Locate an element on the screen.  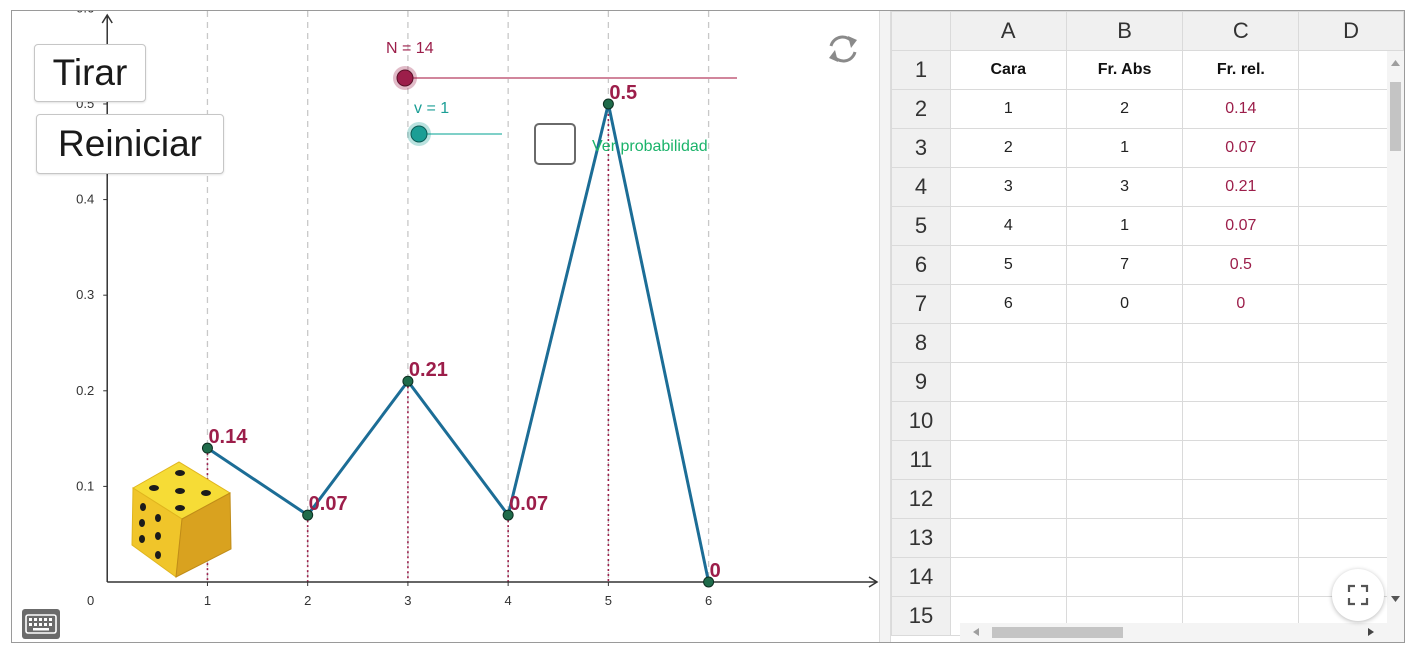
cell-b1: Fr. Abs is located at coordinates (1124, 70).